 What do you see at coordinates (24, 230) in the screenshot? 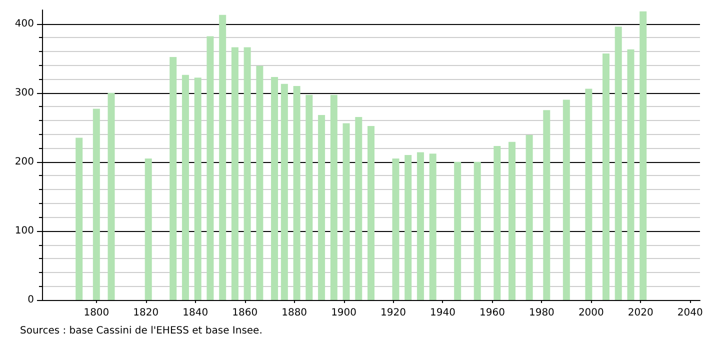
I see `y-tick-label: 100` at bounding box center [24, 230].